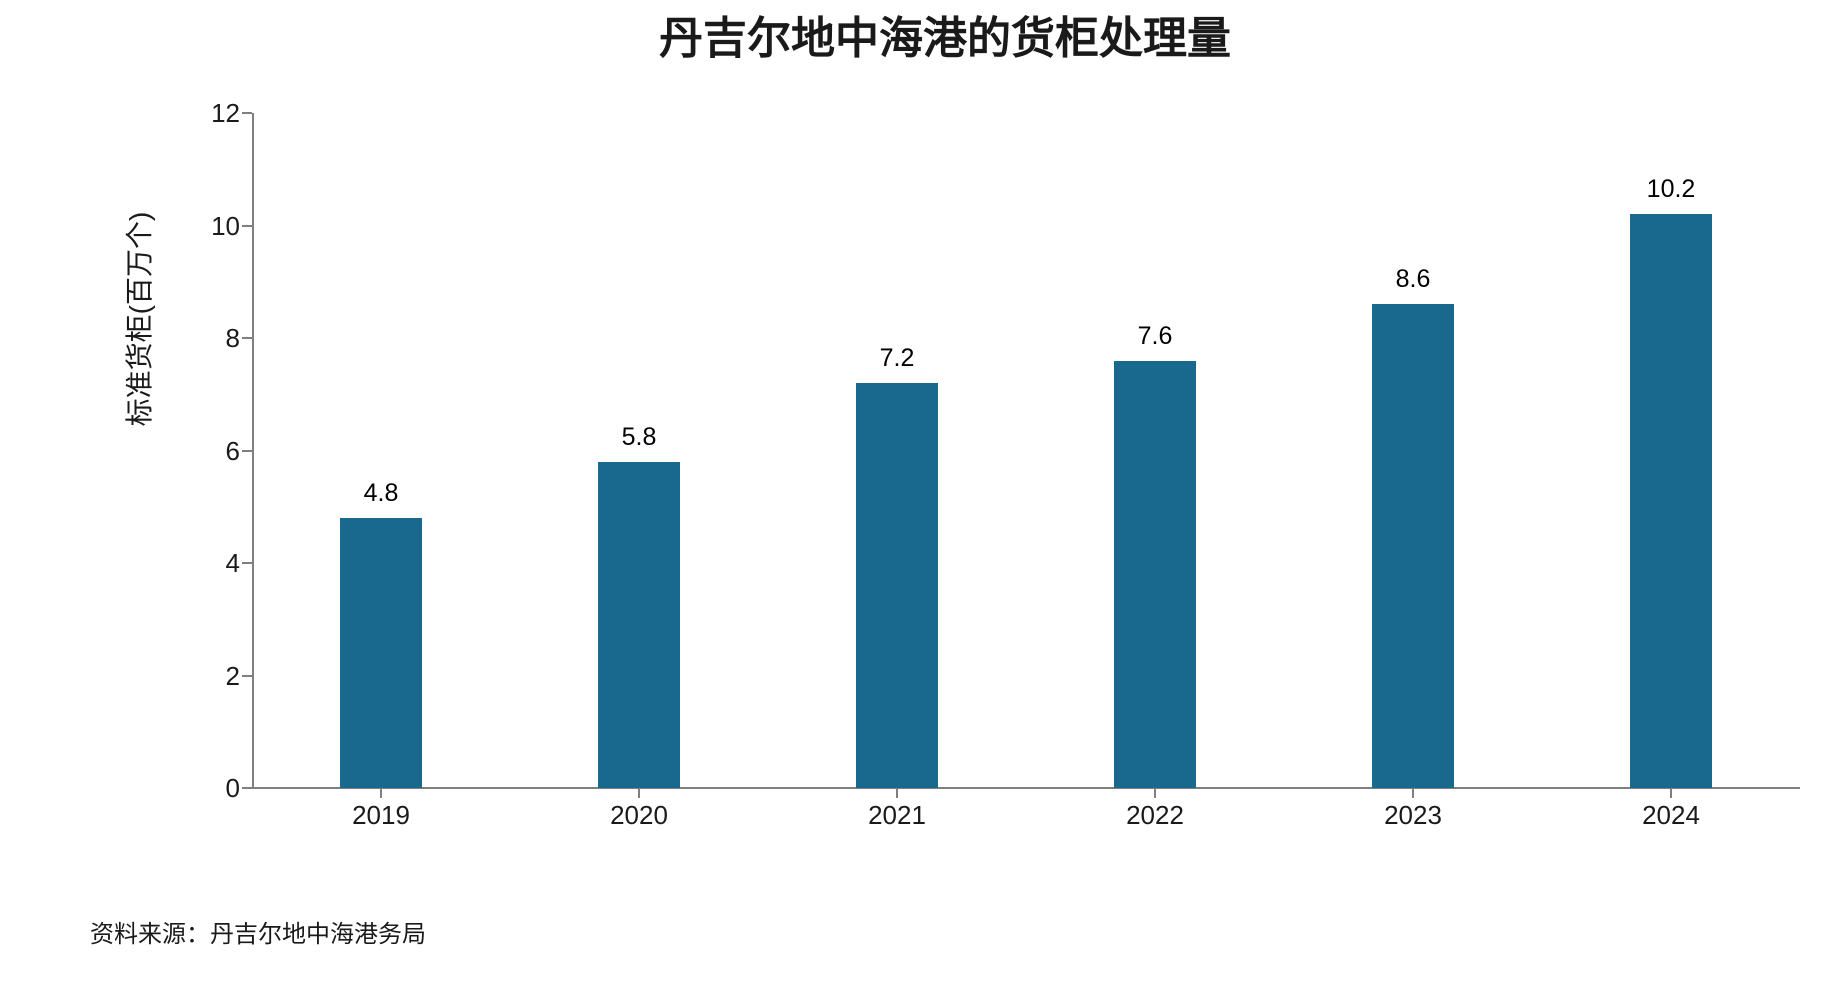 This screenshot has width=1837, height=988. Describe the element at coordinates (232, 563) in the screenshot. I see `y-tick-label: 4` at that location.